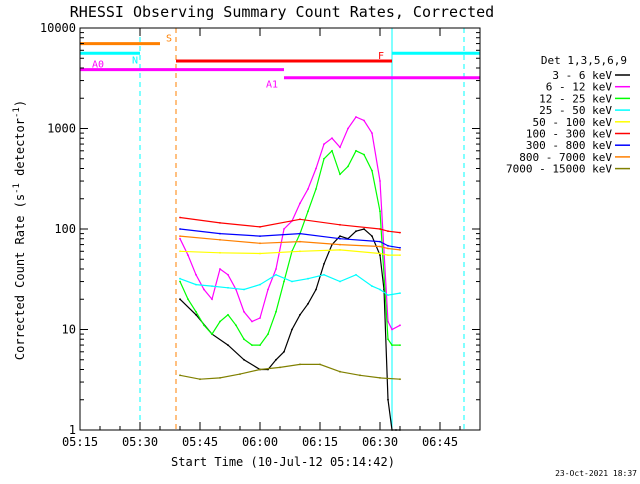 Image resolution: width=640 pixels, height=484 pixels. Describe the element at coordinates (283, 462) in the screenshot. I see `x-axis-label: Start Time (10-Jul-12 05:14:42)` at that location.